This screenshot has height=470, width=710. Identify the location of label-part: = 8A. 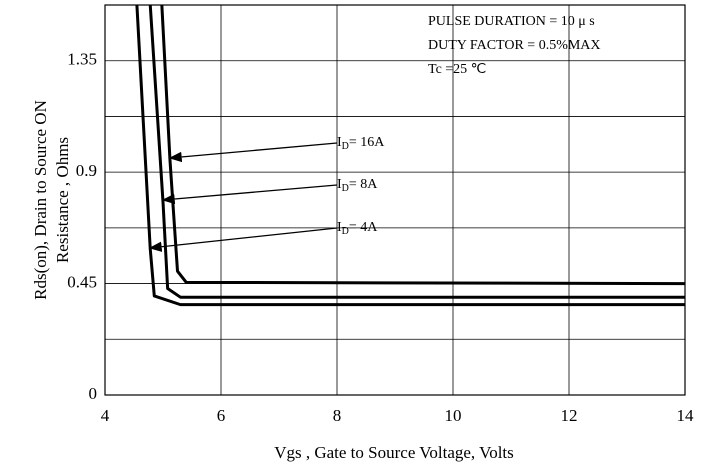
(363, 184).